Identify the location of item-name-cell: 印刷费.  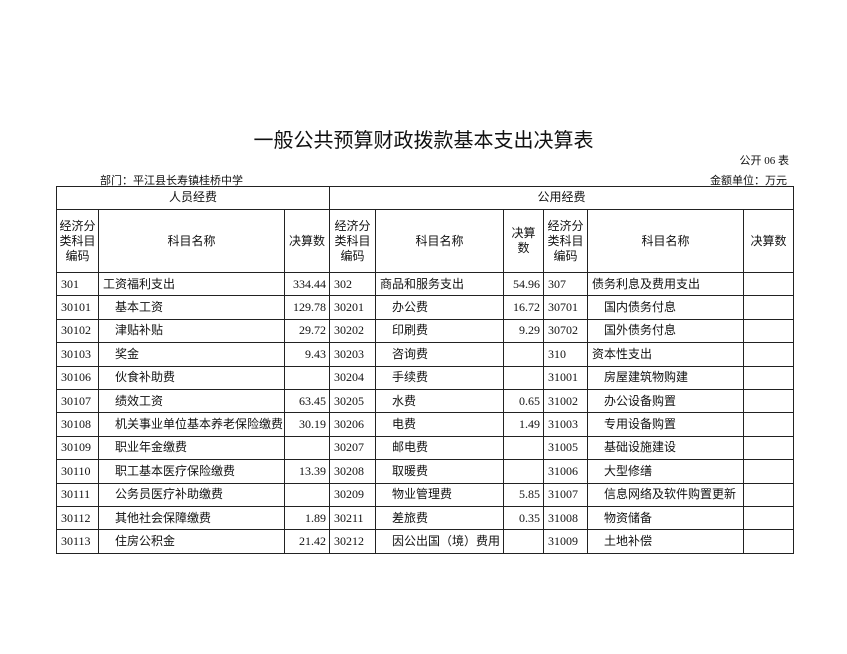
(440, 331).